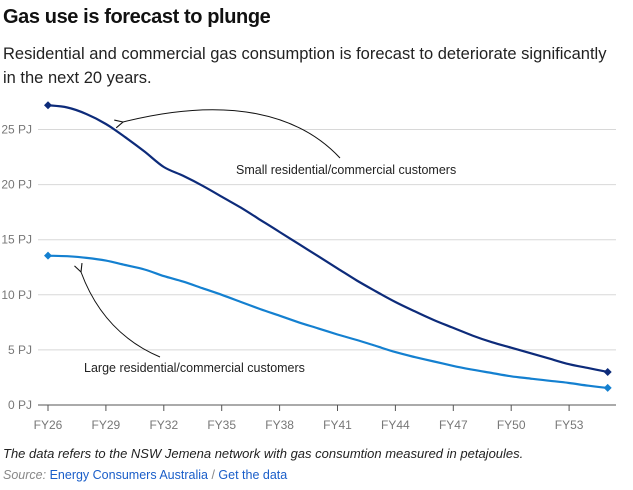 This screenshot has height=490, width=633. I want to click on chart-title: Gas use is forecast to plunge, so click(137, 17).